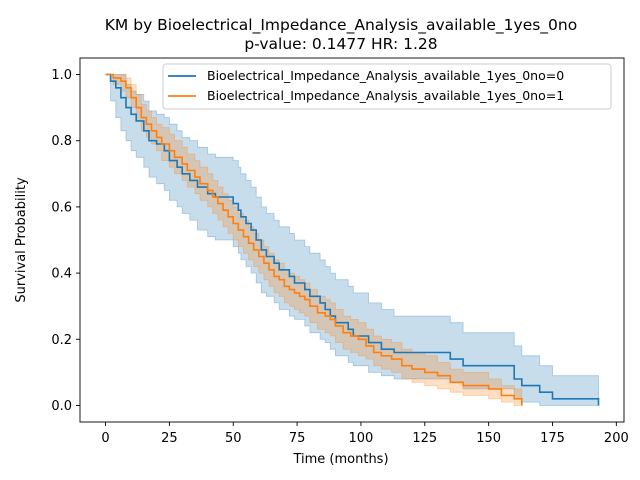 Image resolution: width=640 pixels, height=480 pixels. What do you see at coordinates (361, 438) in the screenshot?
I see `x-tick-label: 100` at bounding box center [361, 438].